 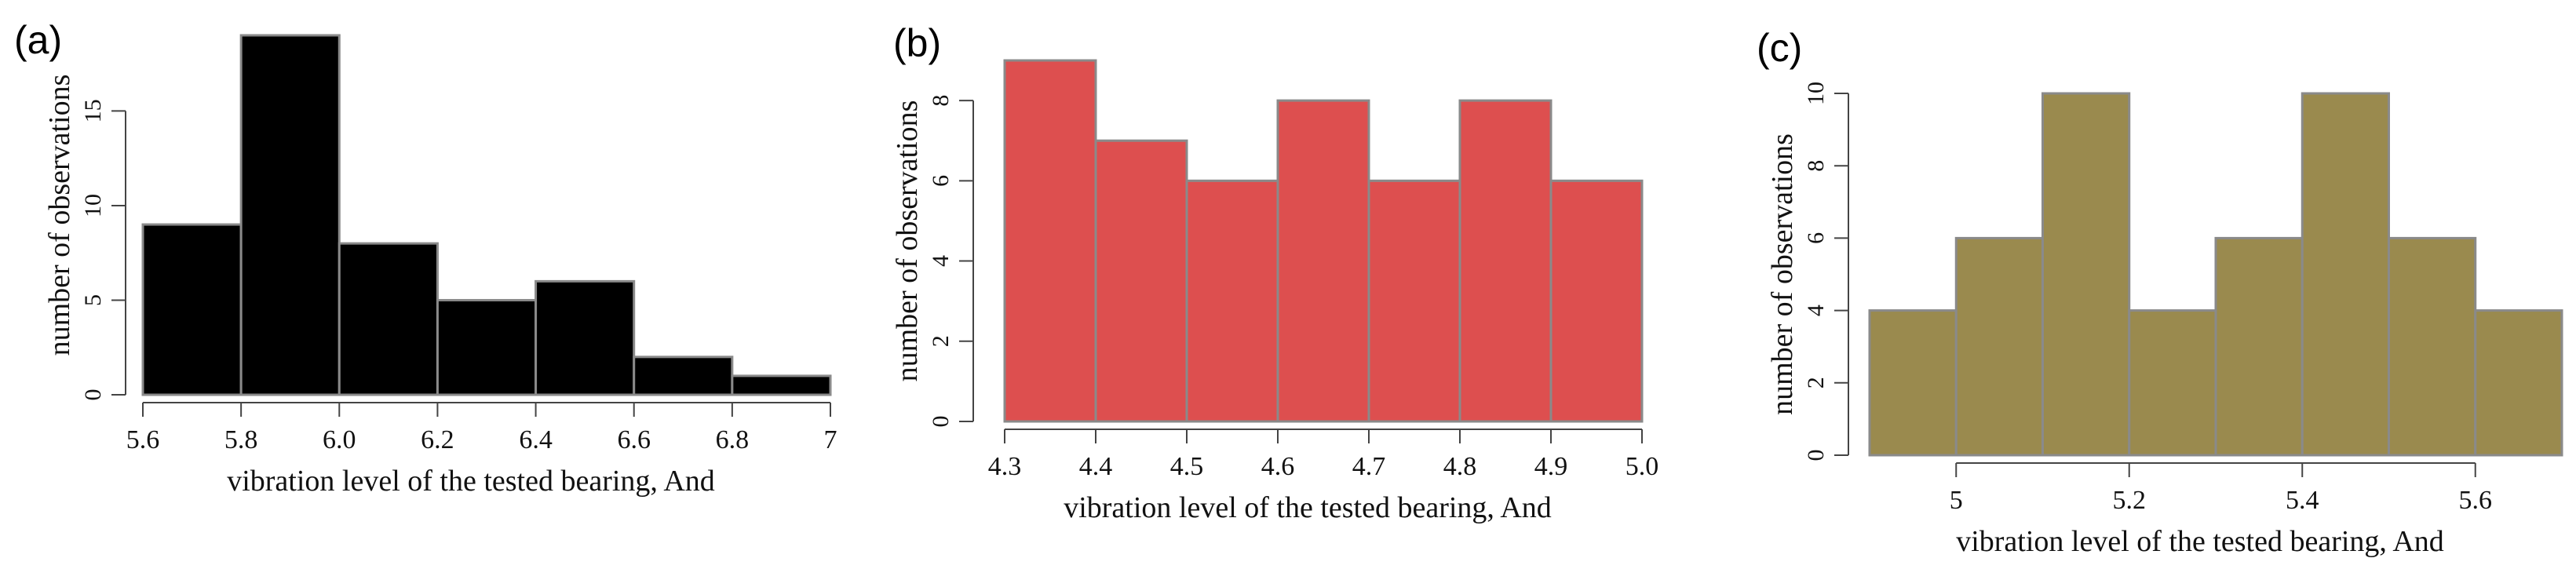 I want to click on x-tick-label: 6.0, so click(x=339, y=439).